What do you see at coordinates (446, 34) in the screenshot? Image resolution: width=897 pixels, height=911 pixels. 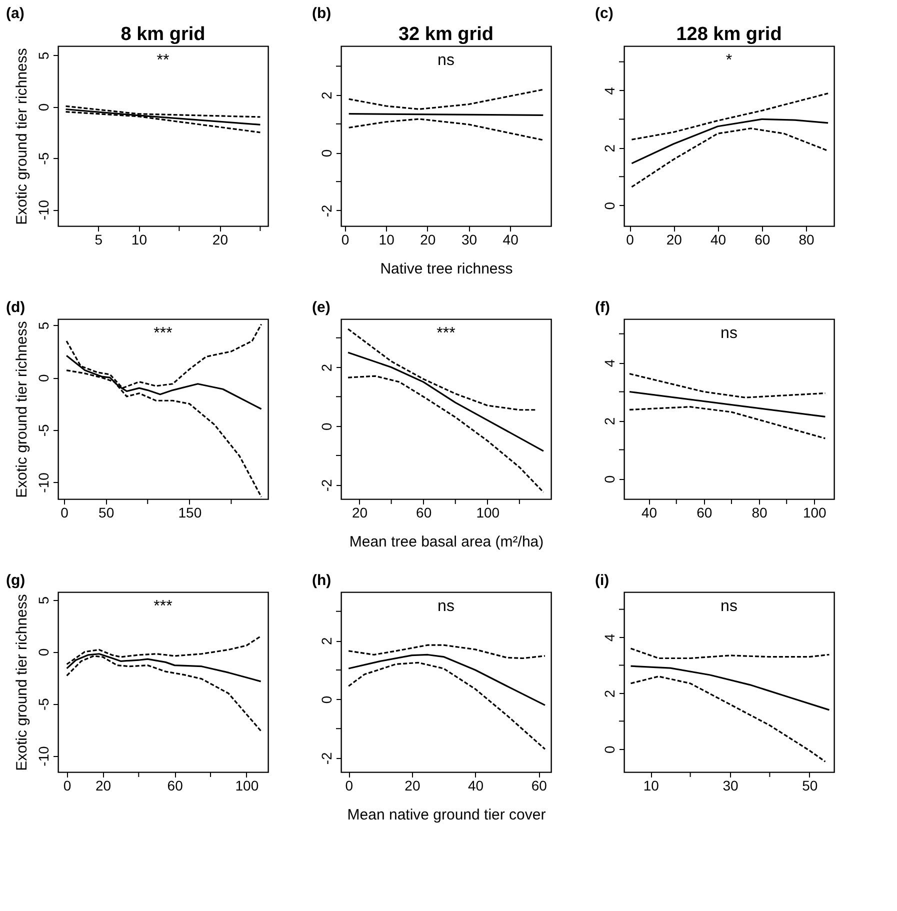 I see `chart-subtitle: 32 km grid` at bounding box center [446, 34].